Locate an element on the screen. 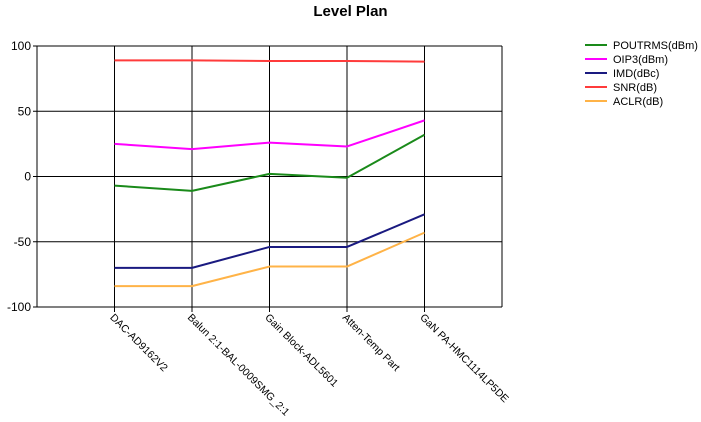  y-tick-label: 100 is located at coordinates (21, 46).